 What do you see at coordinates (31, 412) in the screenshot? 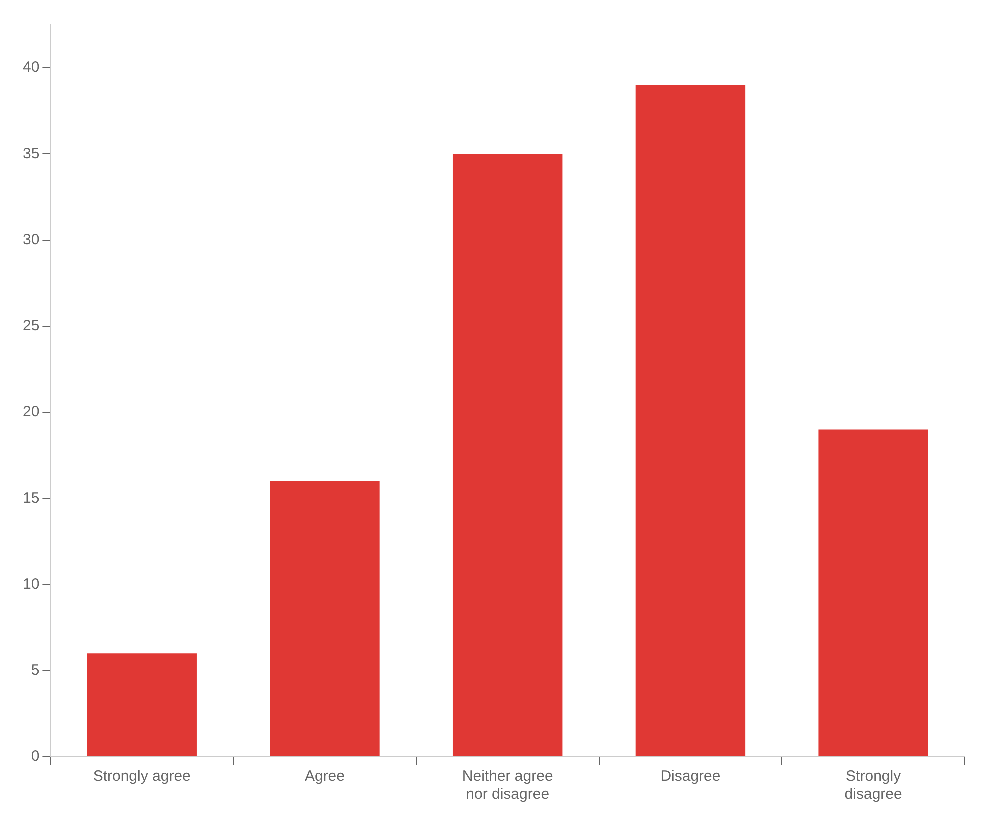
I see `y-tick-label: 20` at bounding box center [31, 412].